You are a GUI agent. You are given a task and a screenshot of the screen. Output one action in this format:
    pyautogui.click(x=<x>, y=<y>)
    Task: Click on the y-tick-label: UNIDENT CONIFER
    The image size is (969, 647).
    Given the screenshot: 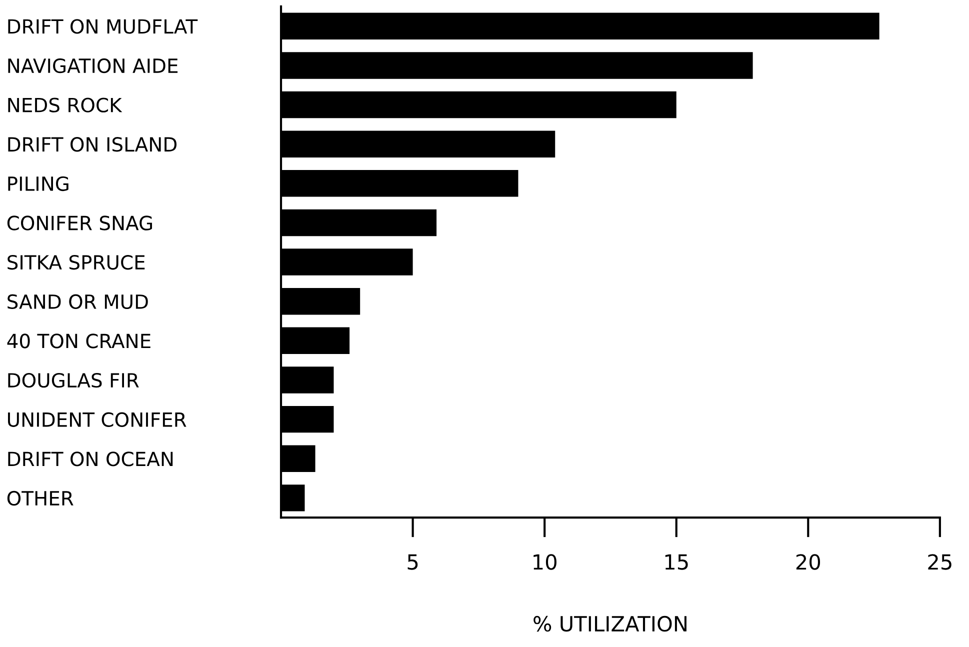 What is the action you would take?
    pyautogui.click(x=97, y=419)
    